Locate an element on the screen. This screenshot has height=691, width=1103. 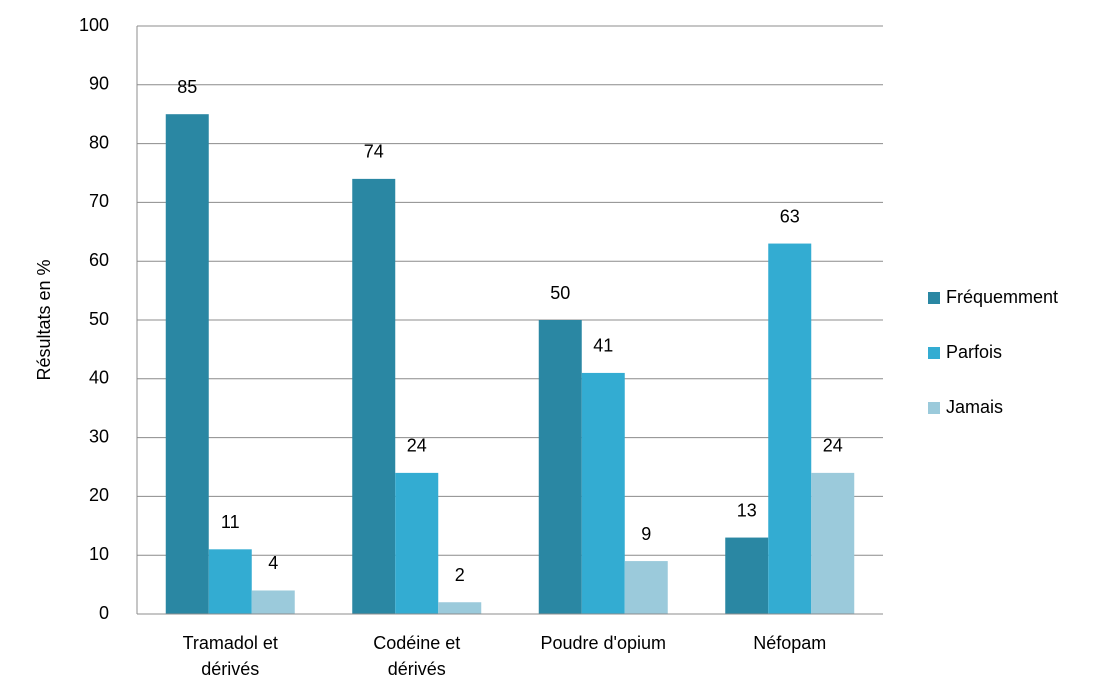
value-label: 74 is located at coordinates (374, 152).